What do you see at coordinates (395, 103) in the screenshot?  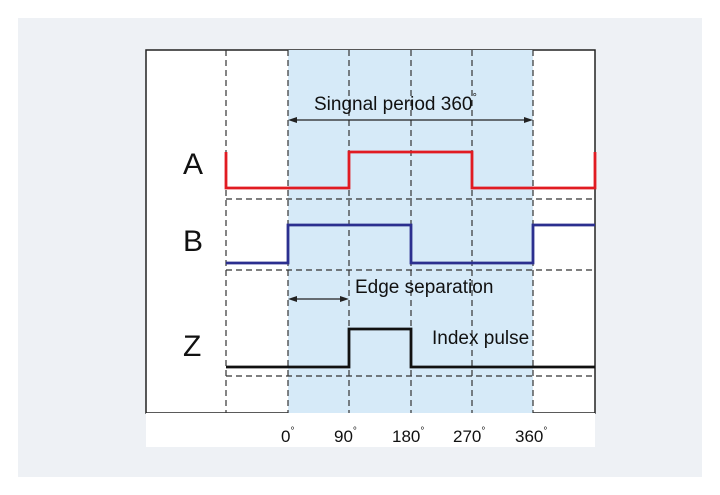 I see `signal-period-label: Singnal period 360°` at bounding box center [395, 103].